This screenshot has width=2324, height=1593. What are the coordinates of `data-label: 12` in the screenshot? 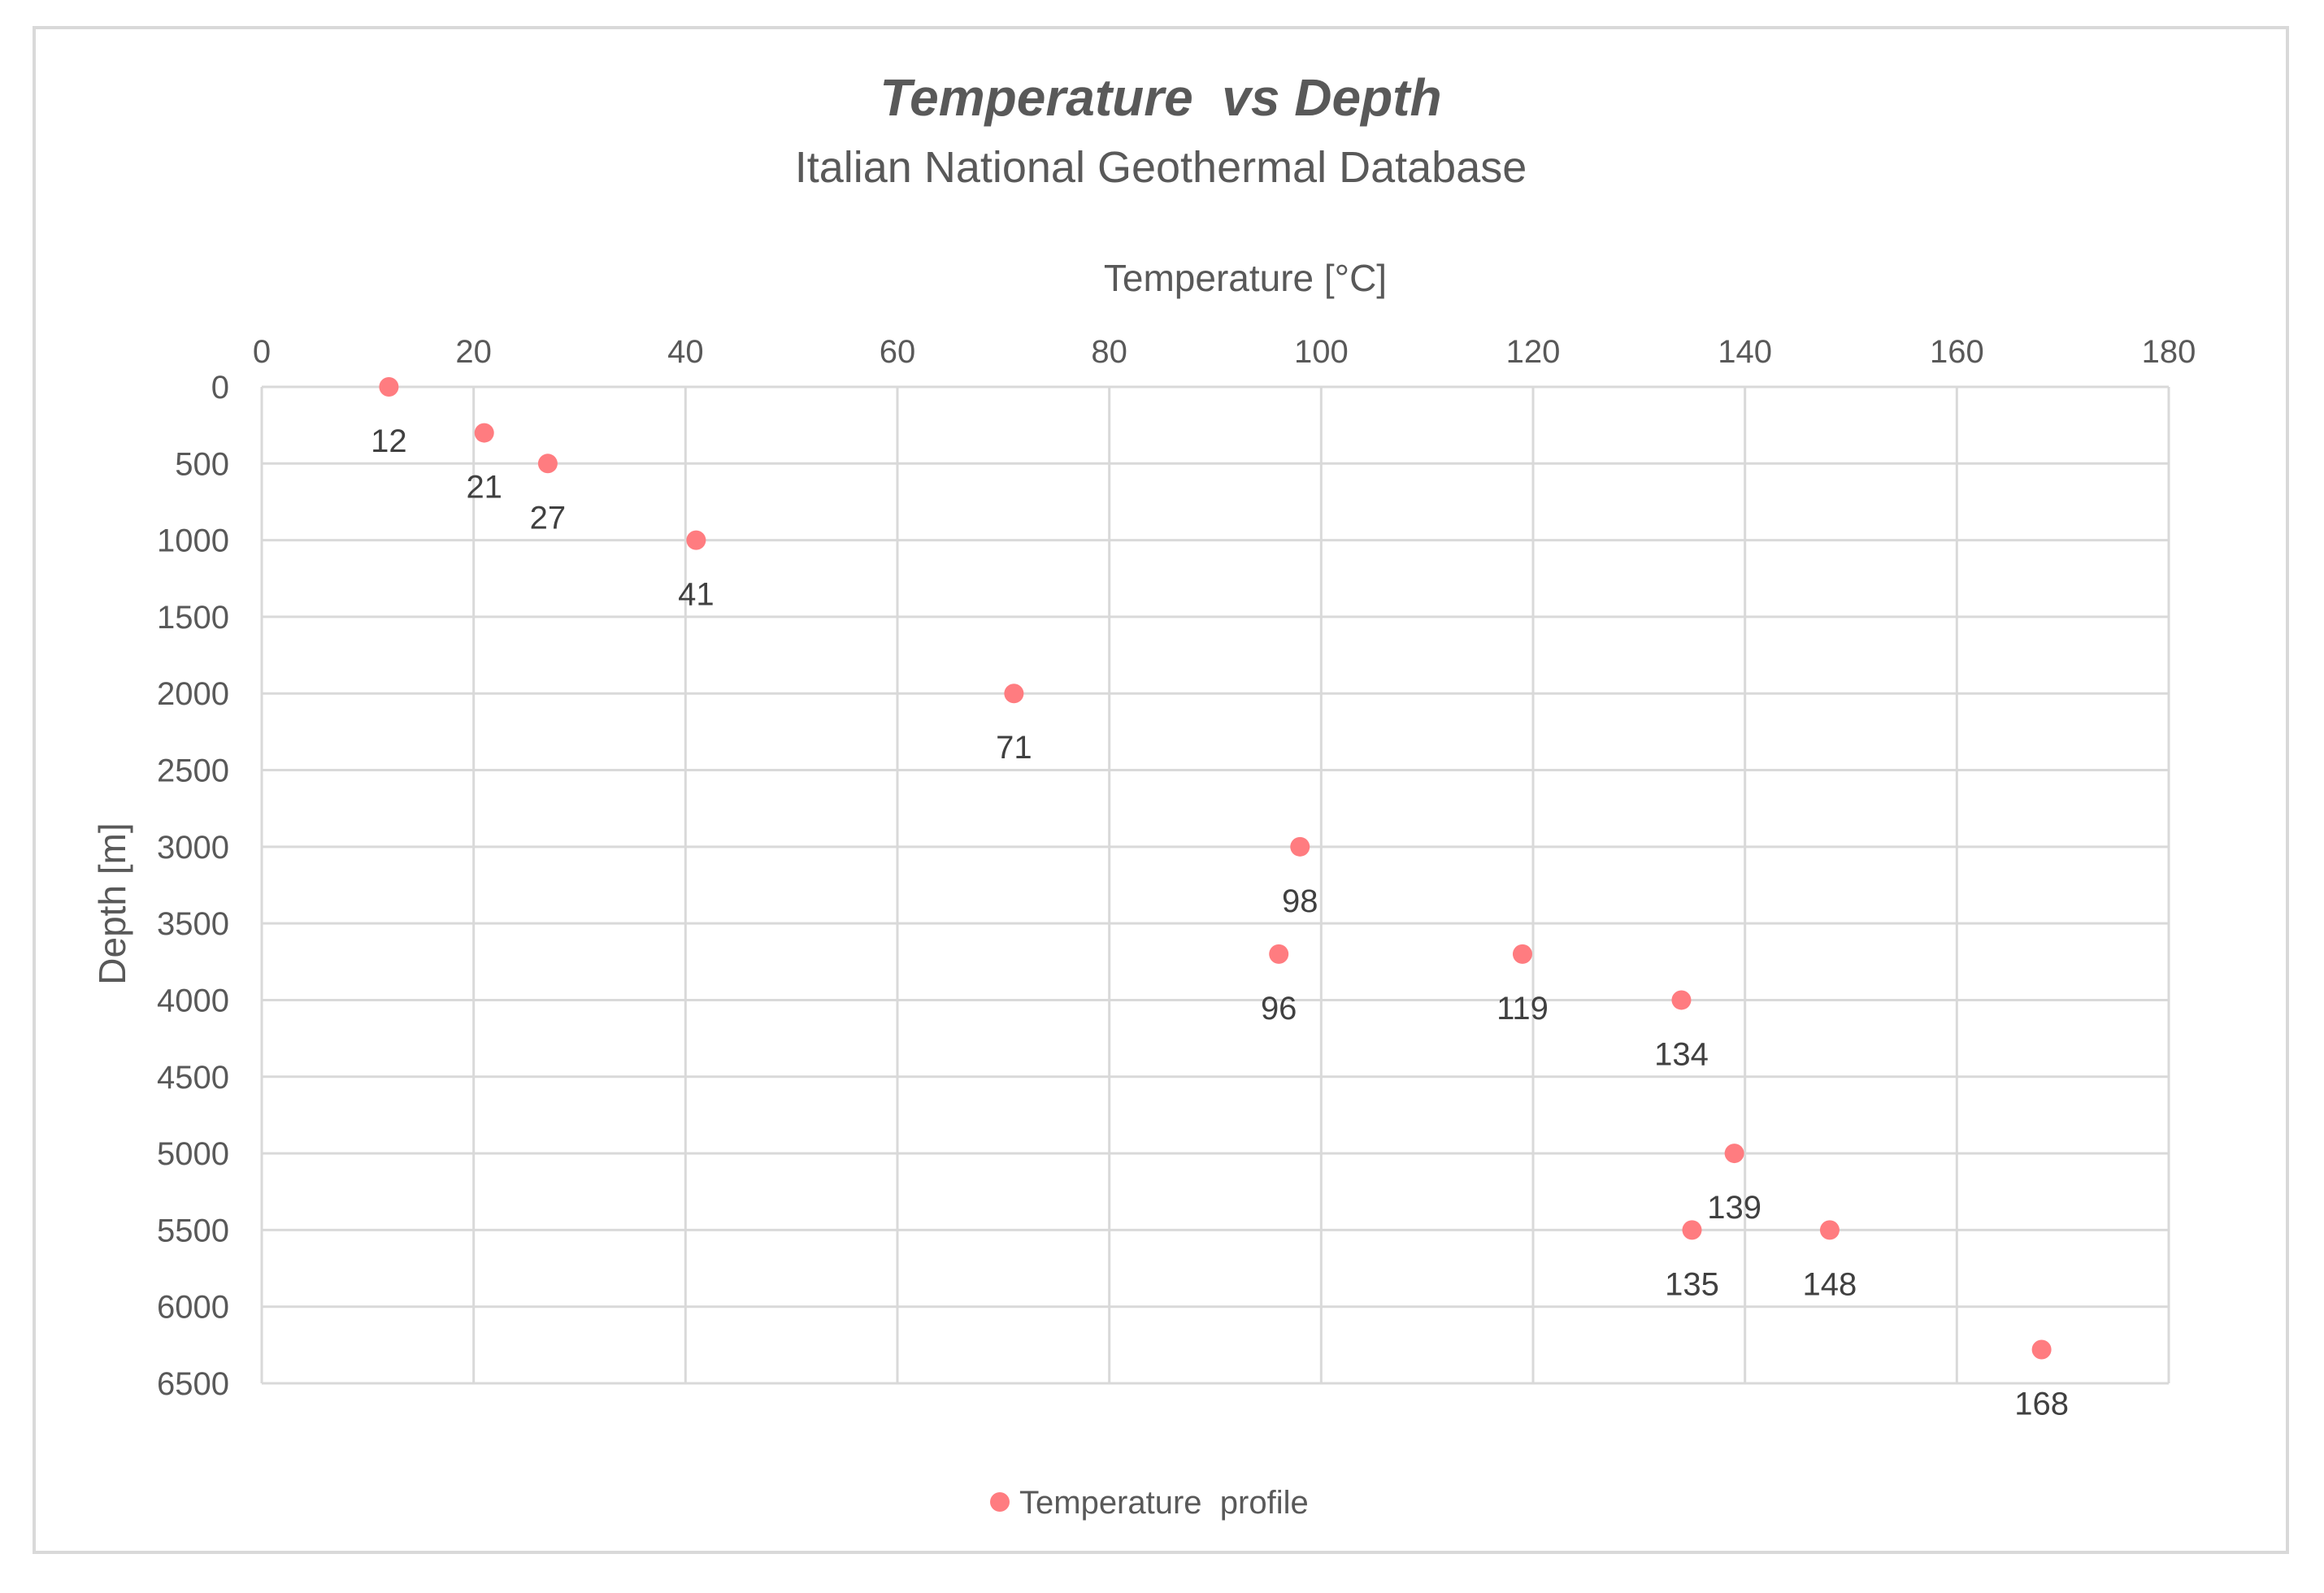 It's located at (389, 441).